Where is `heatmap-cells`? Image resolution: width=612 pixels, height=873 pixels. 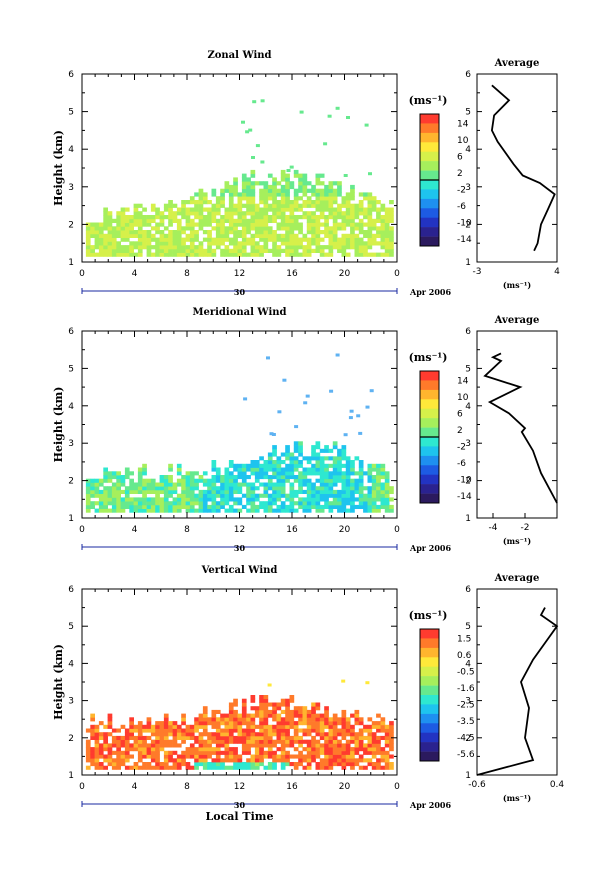
heatmap-cells is located at coordinates (239, 724).